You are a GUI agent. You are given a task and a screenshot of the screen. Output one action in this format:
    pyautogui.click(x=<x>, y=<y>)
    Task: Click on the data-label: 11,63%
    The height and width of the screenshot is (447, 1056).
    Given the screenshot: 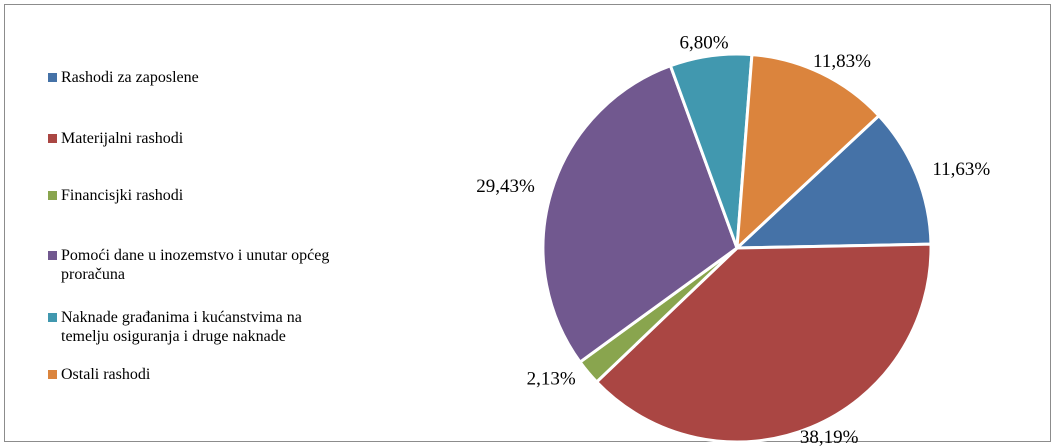 What is the action you would take?
    pyautogui.click(x=961, y=169)
    